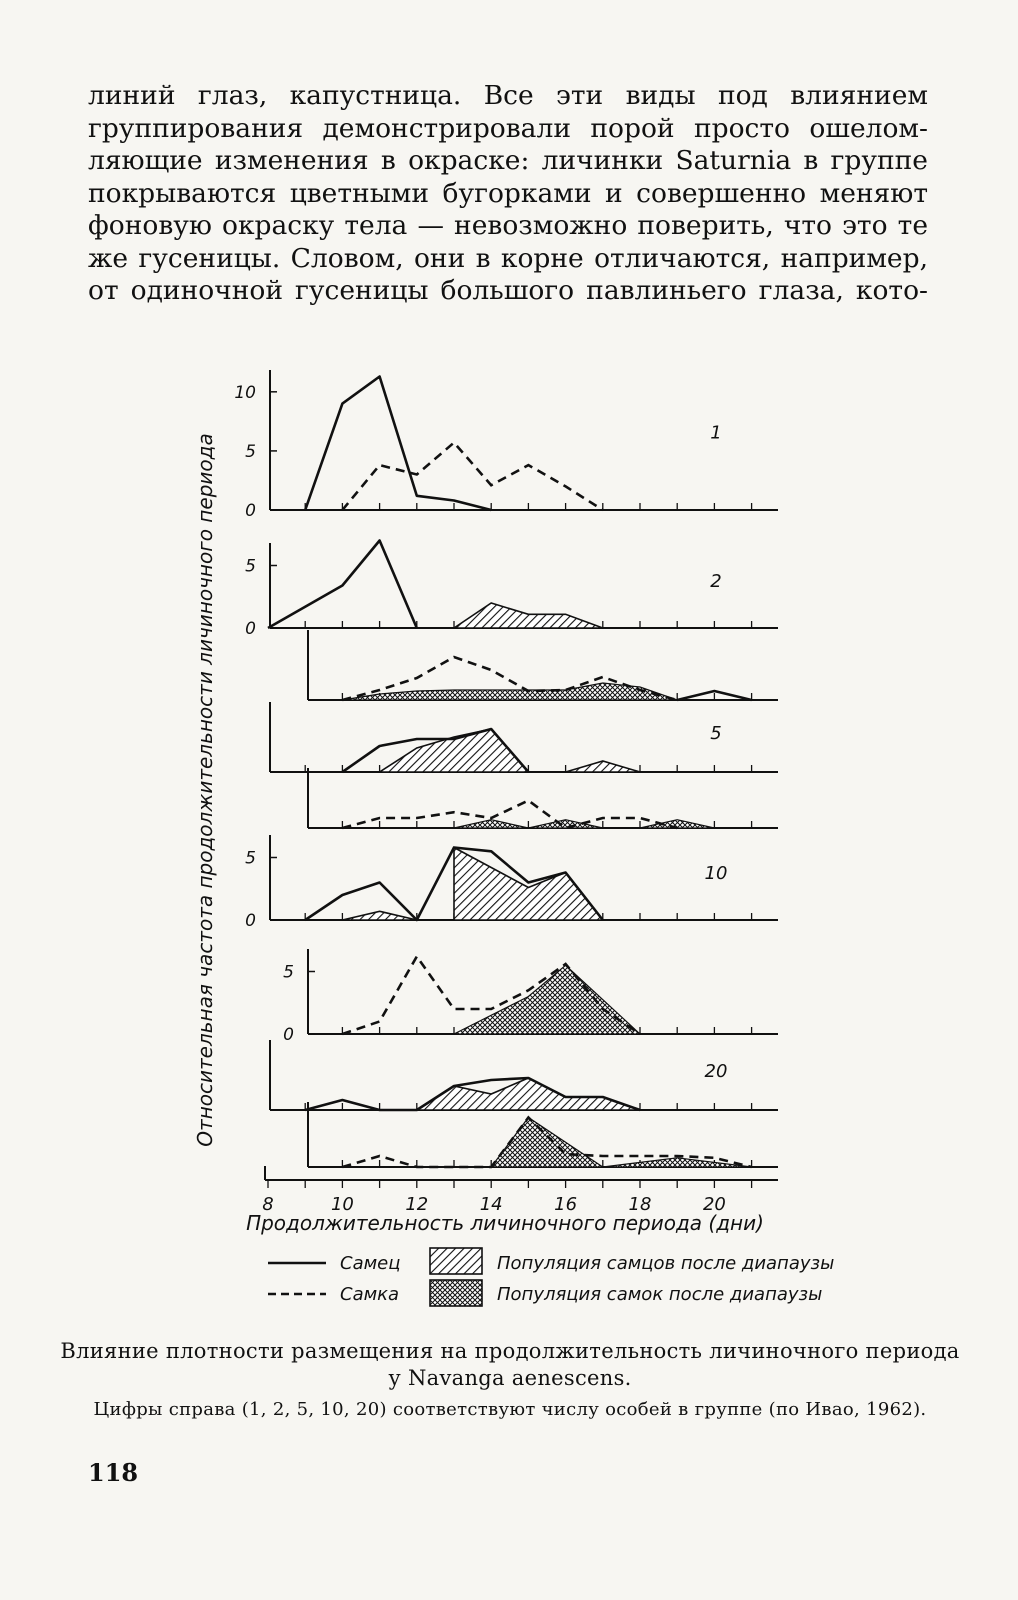 The height and width of the screenshot is (1600, 1018). I want to click on group-size-label: 20, so click(716, 1071).